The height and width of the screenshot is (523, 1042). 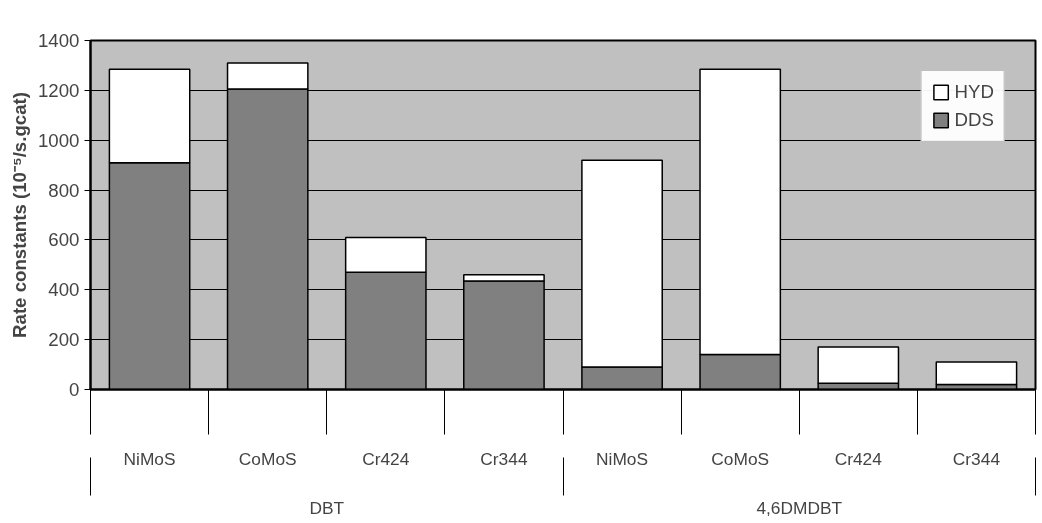 What do you see at coordinates (64, 340) in the screenshot?
I see `y-tick-label: 200` at bounding box center [64, 340].